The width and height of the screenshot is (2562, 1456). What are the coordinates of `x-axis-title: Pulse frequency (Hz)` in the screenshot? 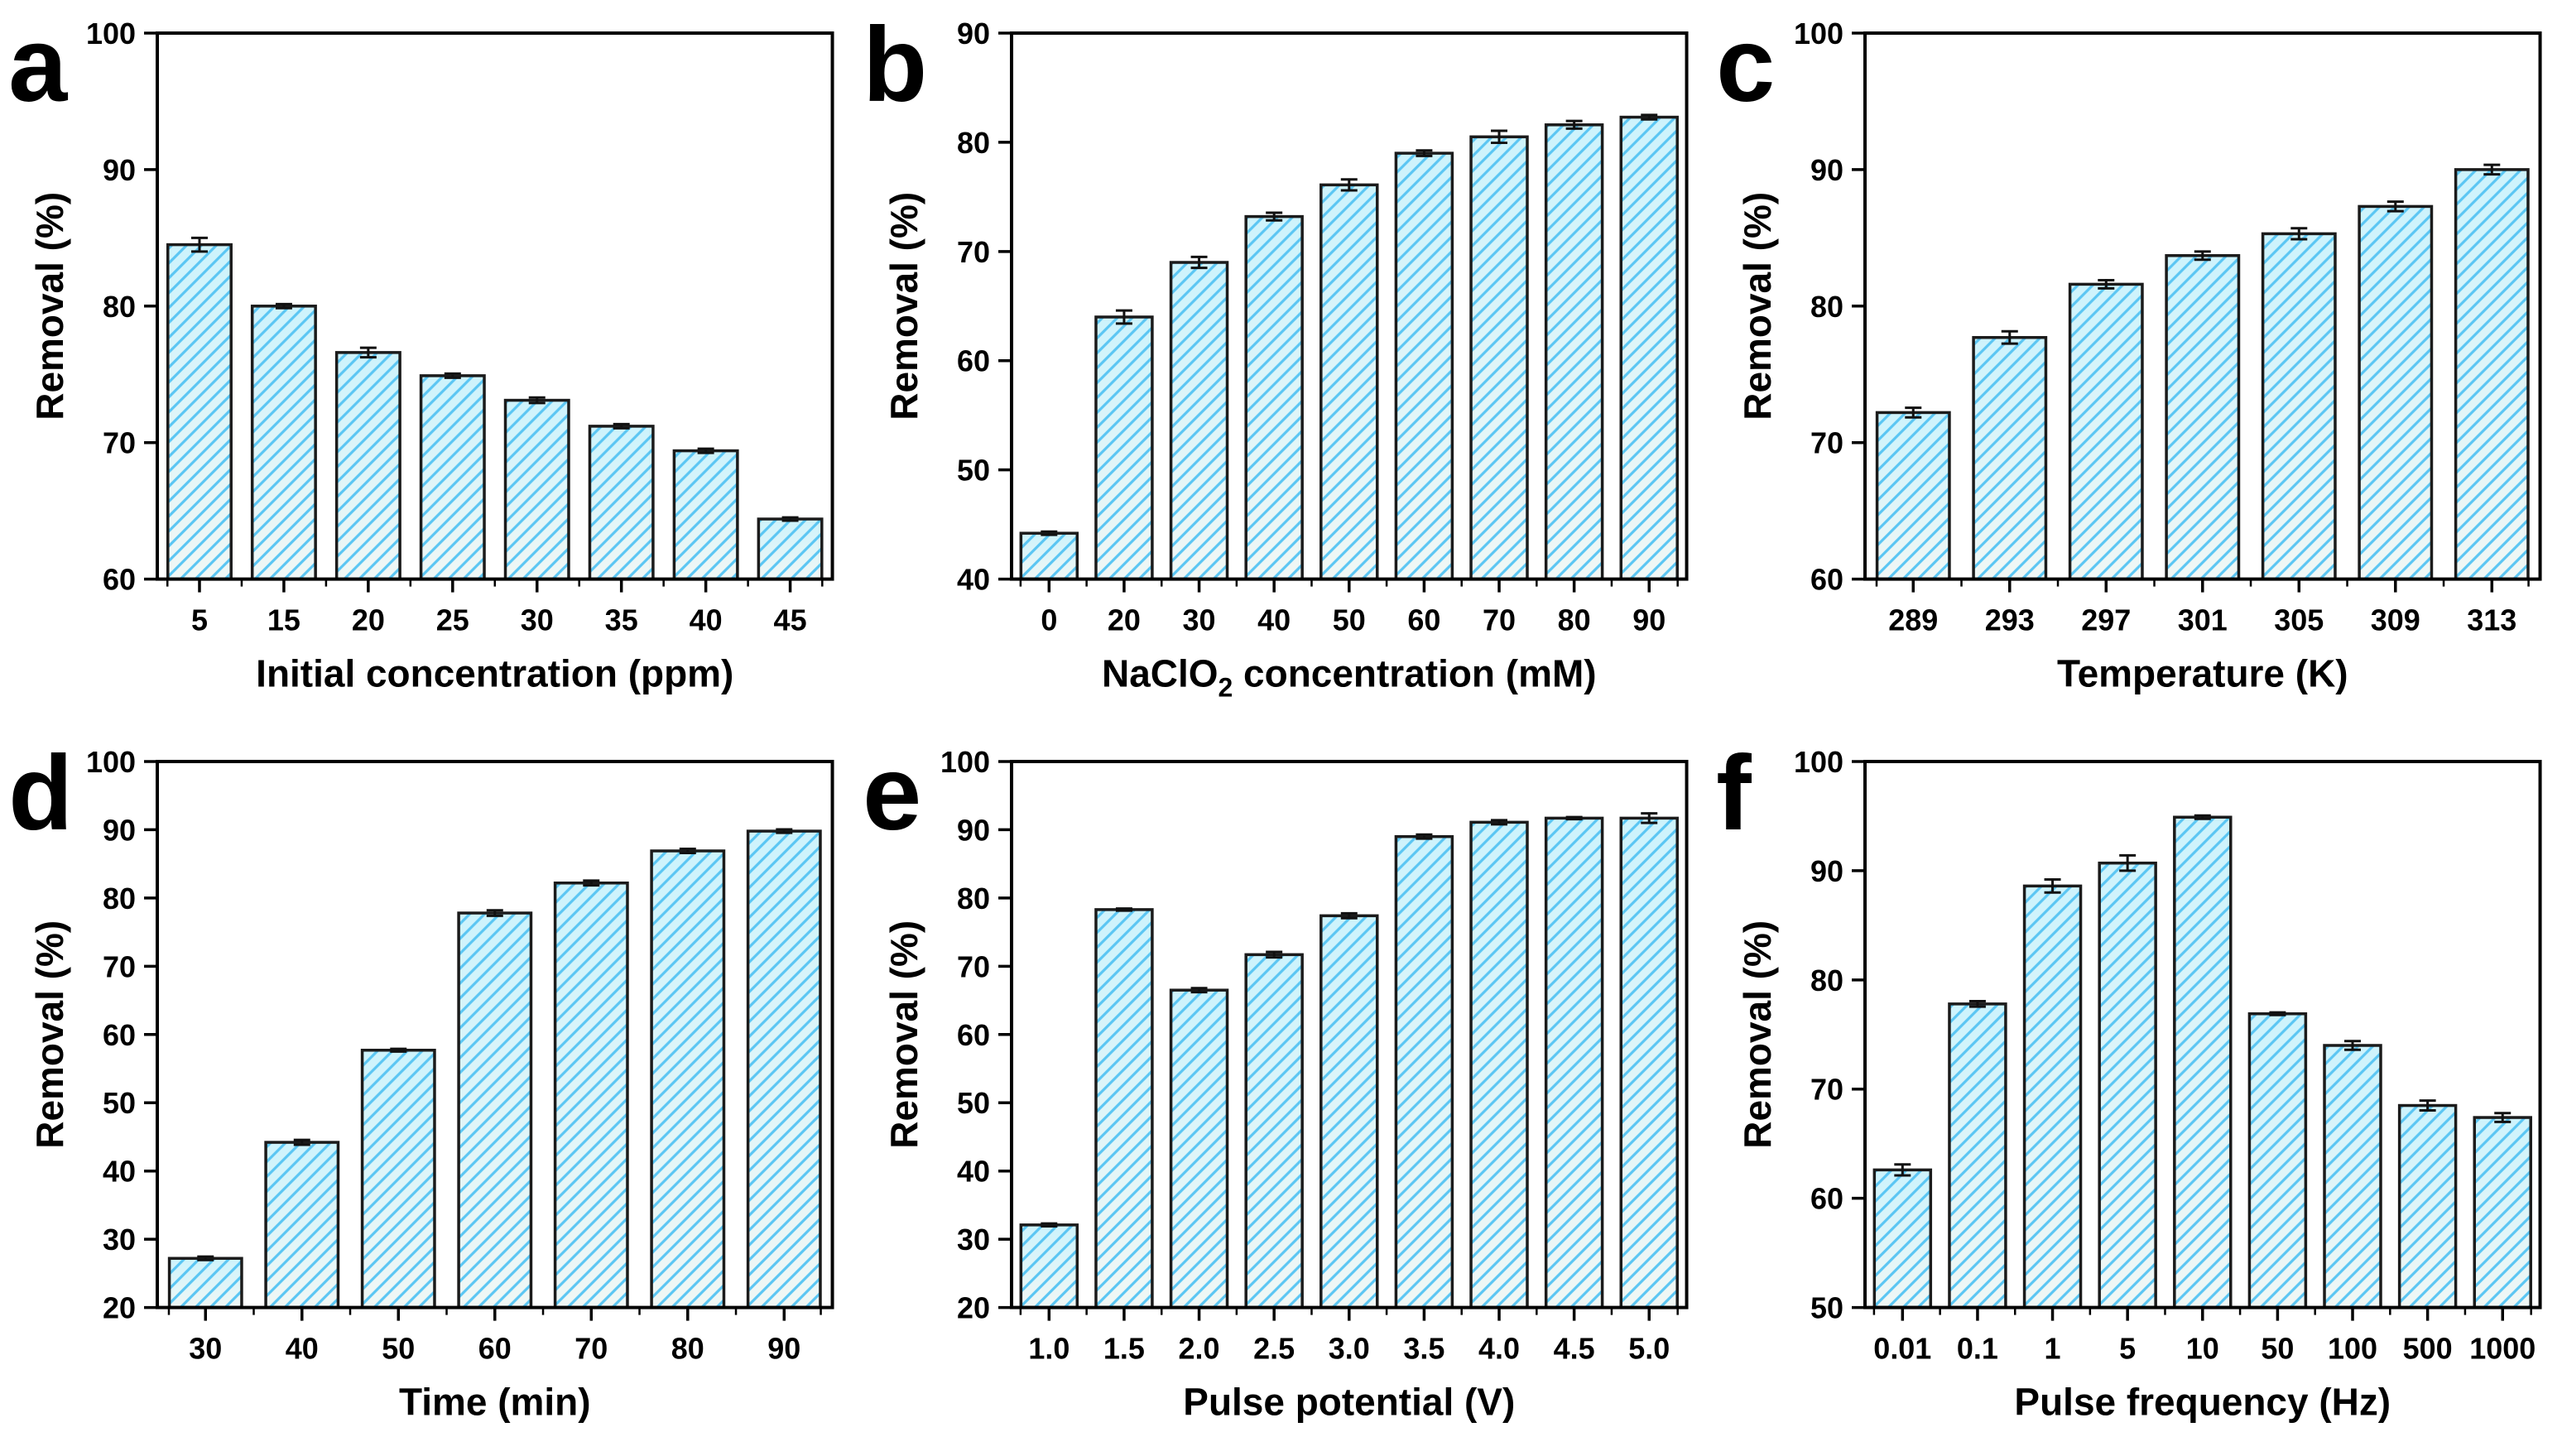 It's located at (2203, 1401).